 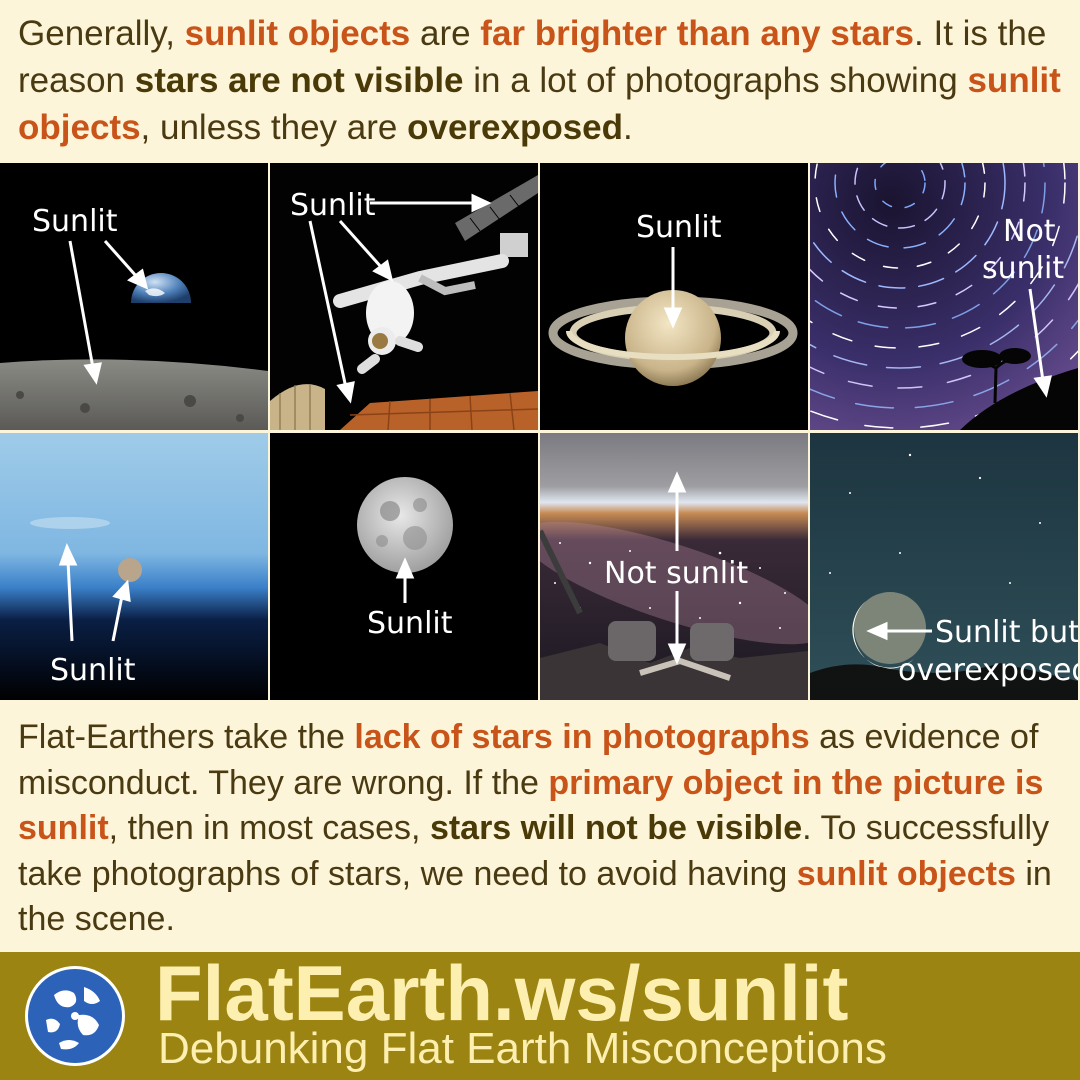 I want to click on intro-text: . It is the reason, so click(x=532, y=57).